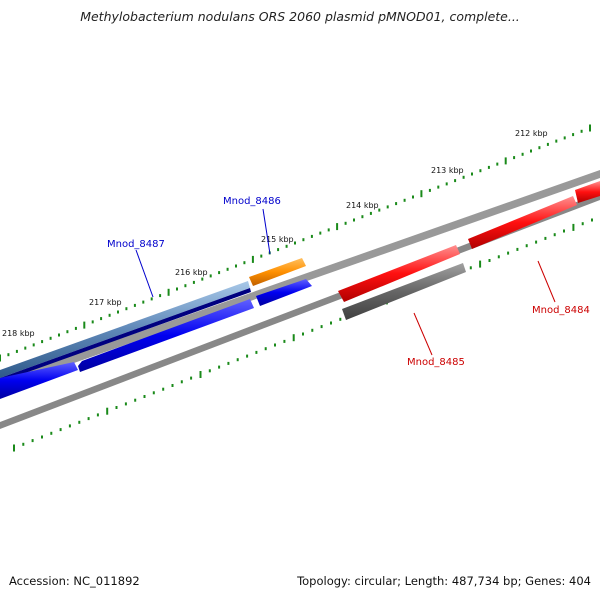 Image resolution: width=600 pixels, height=600 pixels. I want to click on scale-label-215: 215 kbp, so click(277, 239).